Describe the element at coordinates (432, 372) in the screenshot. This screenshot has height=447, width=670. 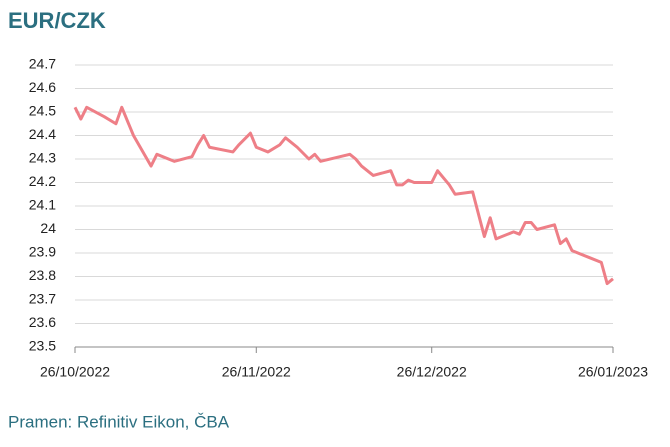
I see `x-tick-label: 26/12/2022` at that location.